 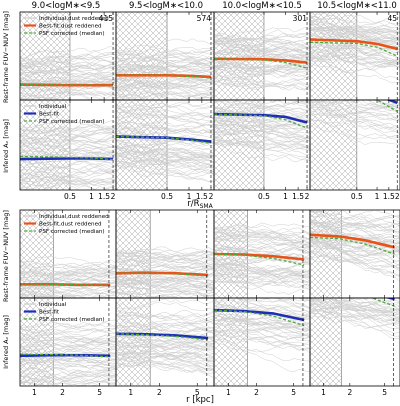 What do you see at coordinates (307, 196) in the screenshot?
I see `x-tick-label: 2` at bounding box center [307, 196].